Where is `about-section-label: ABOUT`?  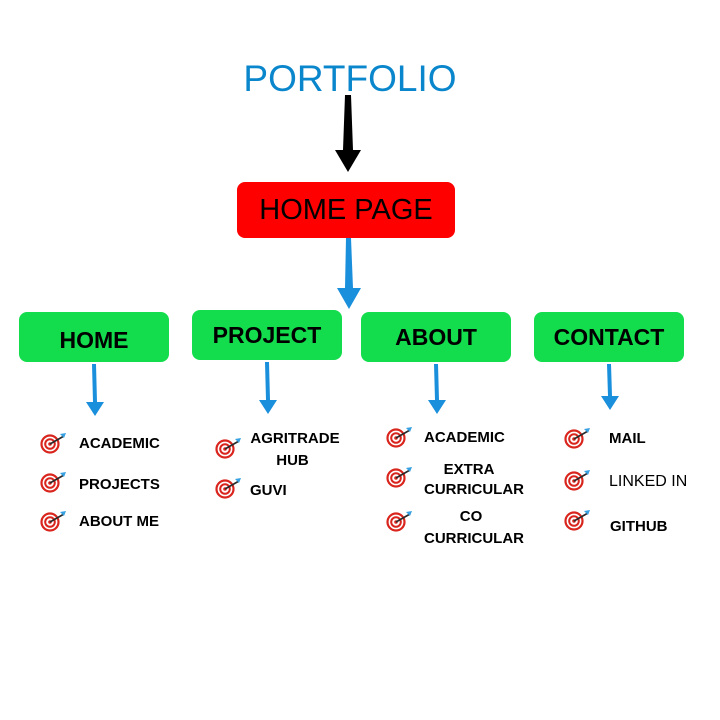
about-section-label: ABOUT is located at coordinates (436, 336).